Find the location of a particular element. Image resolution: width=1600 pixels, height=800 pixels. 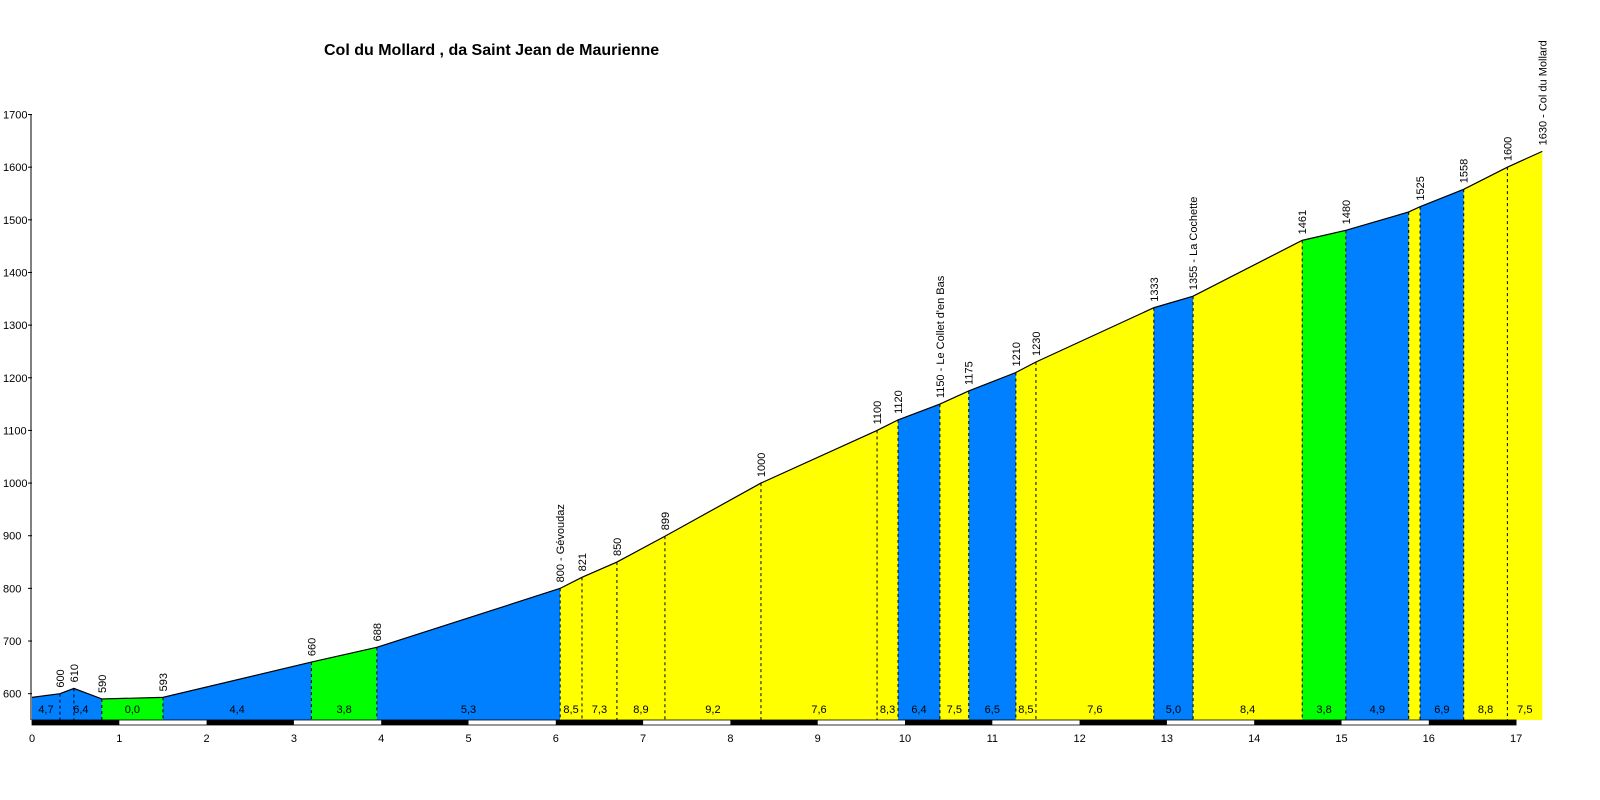

elevation-label-9: 850 is located at coordinates (618, 547).